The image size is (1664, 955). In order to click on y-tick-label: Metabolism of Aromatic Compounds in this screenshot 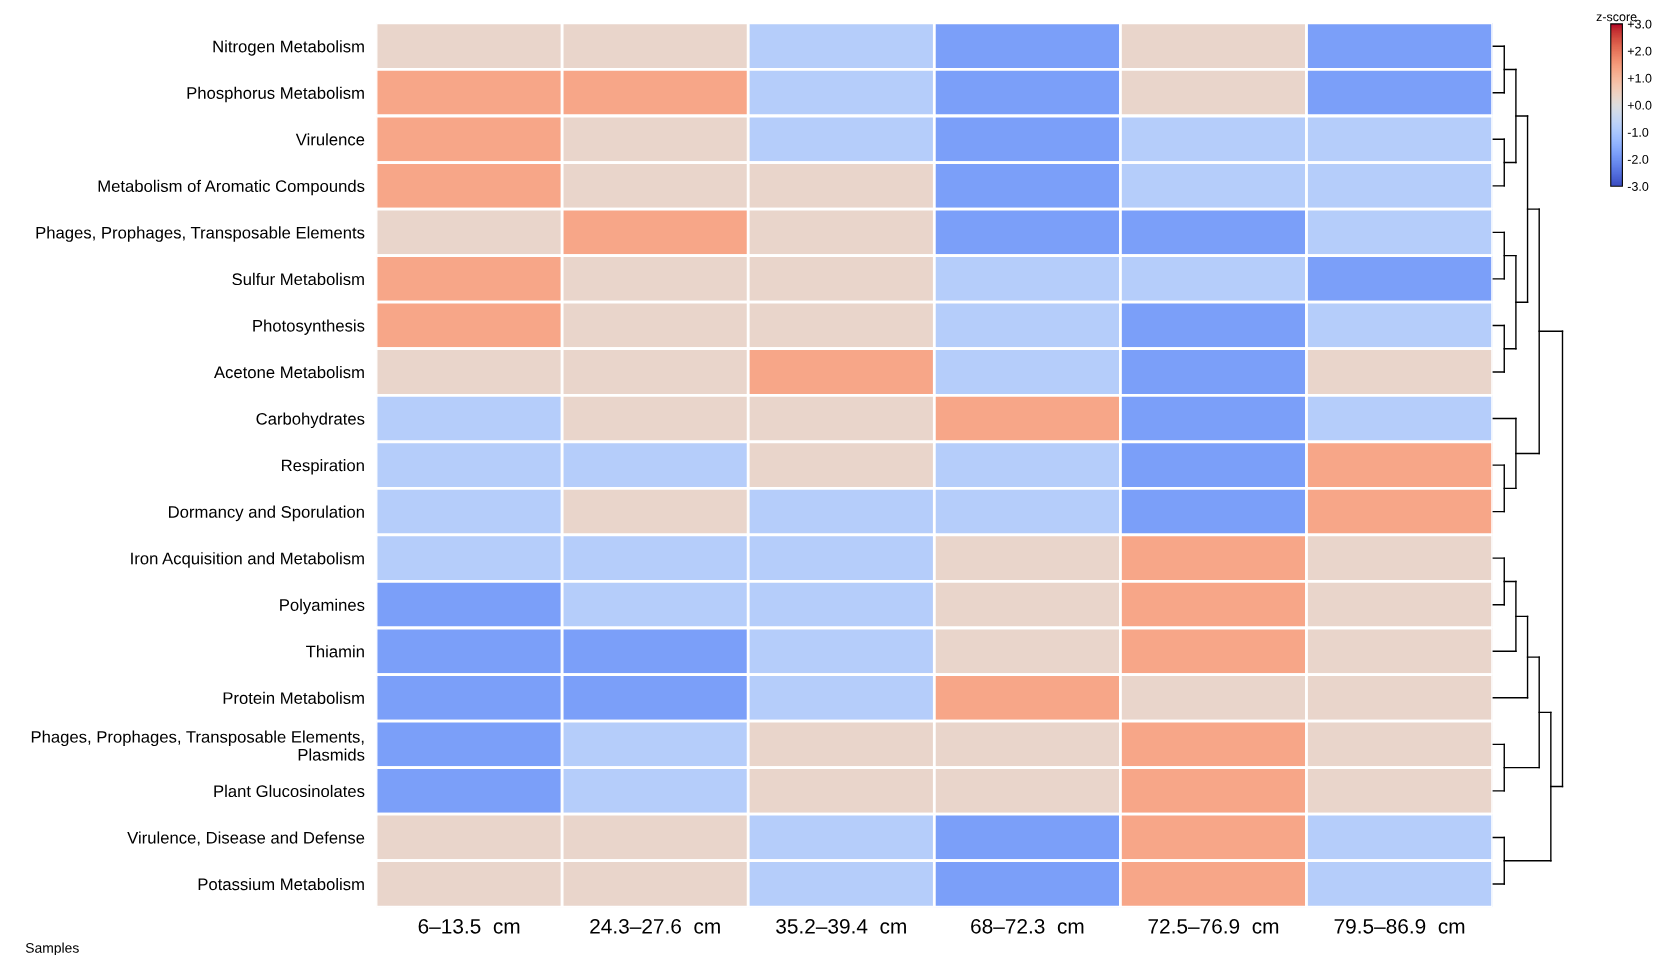, I will do `click(231, 187)`.